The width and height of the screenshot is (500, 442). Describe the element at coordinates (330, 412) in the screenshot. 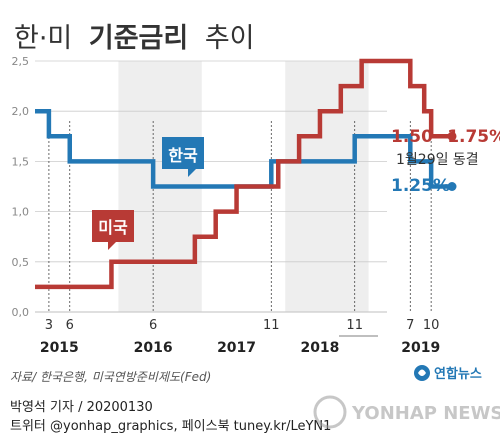

I see `watermark-icon` at that location.